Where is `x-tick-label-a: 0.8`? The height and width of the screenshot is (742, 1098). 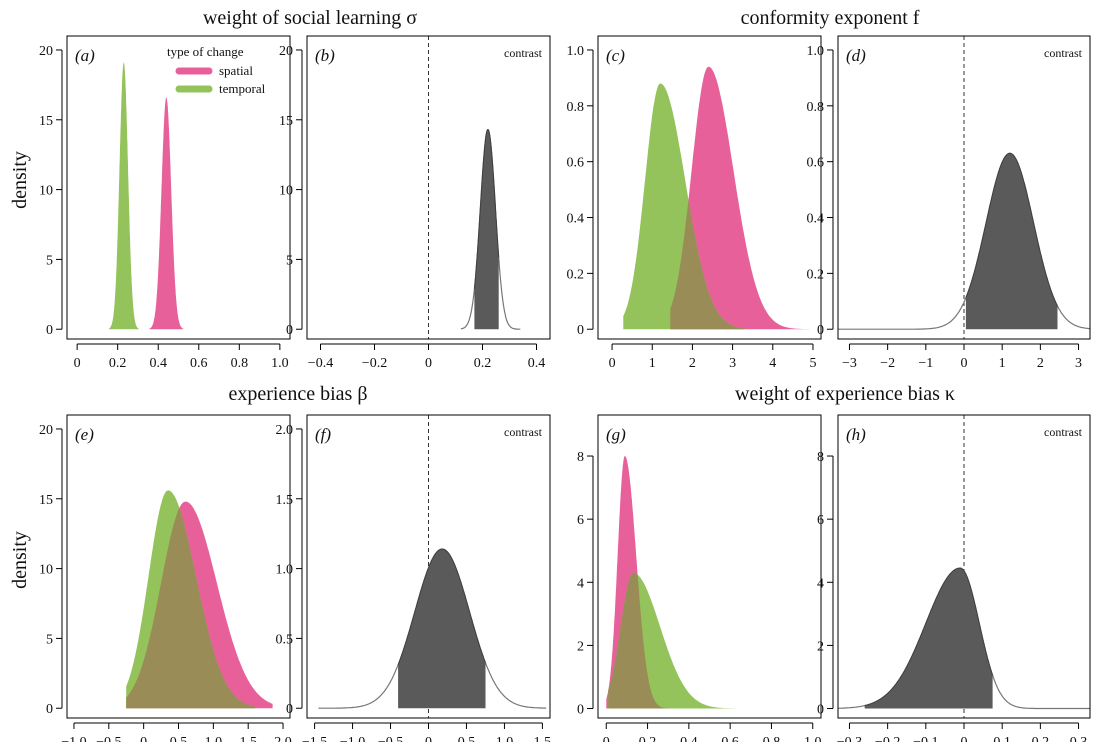 x-tick-label-a: 0.8 is located at coordinates (240, 363).